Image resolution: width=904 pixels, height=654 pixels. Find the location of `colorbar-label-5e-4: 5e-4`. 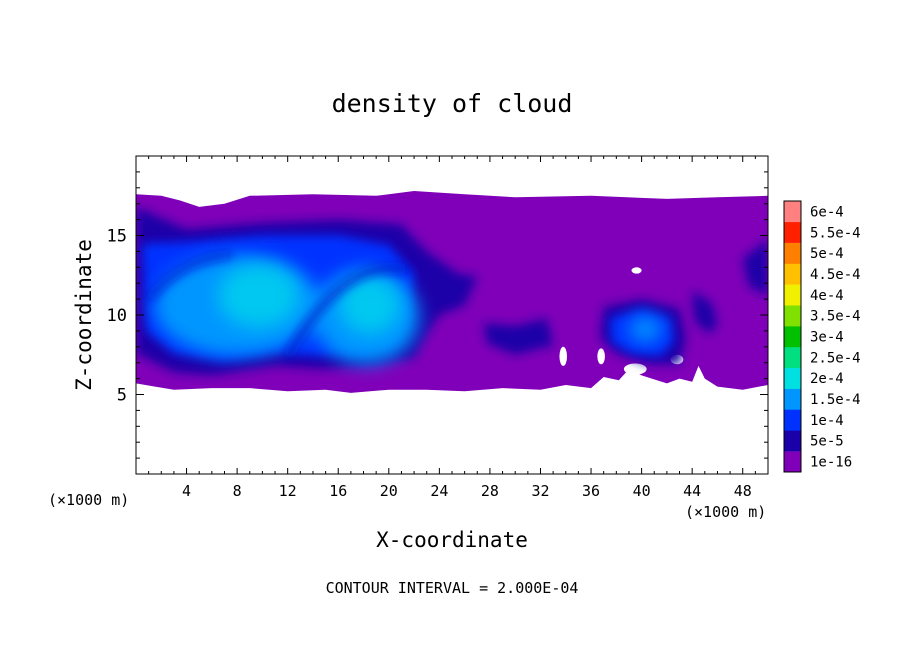

colorbar-label-5e-4: 5e-4 is located at coordinates (827, 254).